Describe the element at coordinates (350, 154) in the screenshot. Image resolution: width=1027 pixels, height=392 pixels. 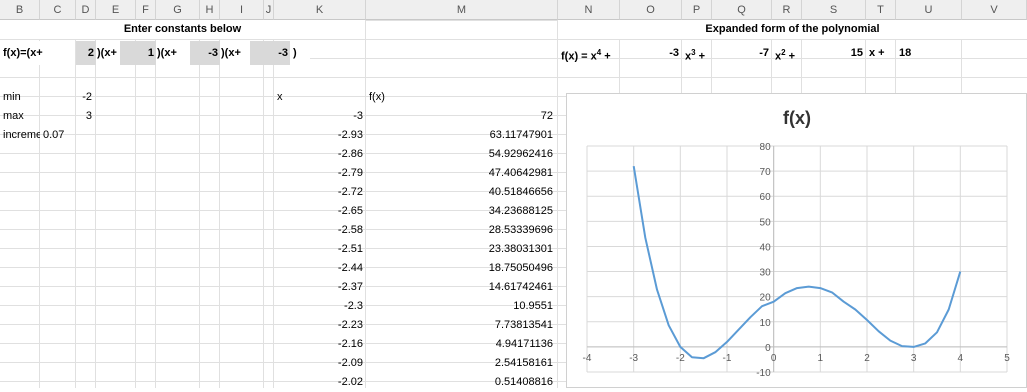
I see `x-value-cell: -2.86` at that location.